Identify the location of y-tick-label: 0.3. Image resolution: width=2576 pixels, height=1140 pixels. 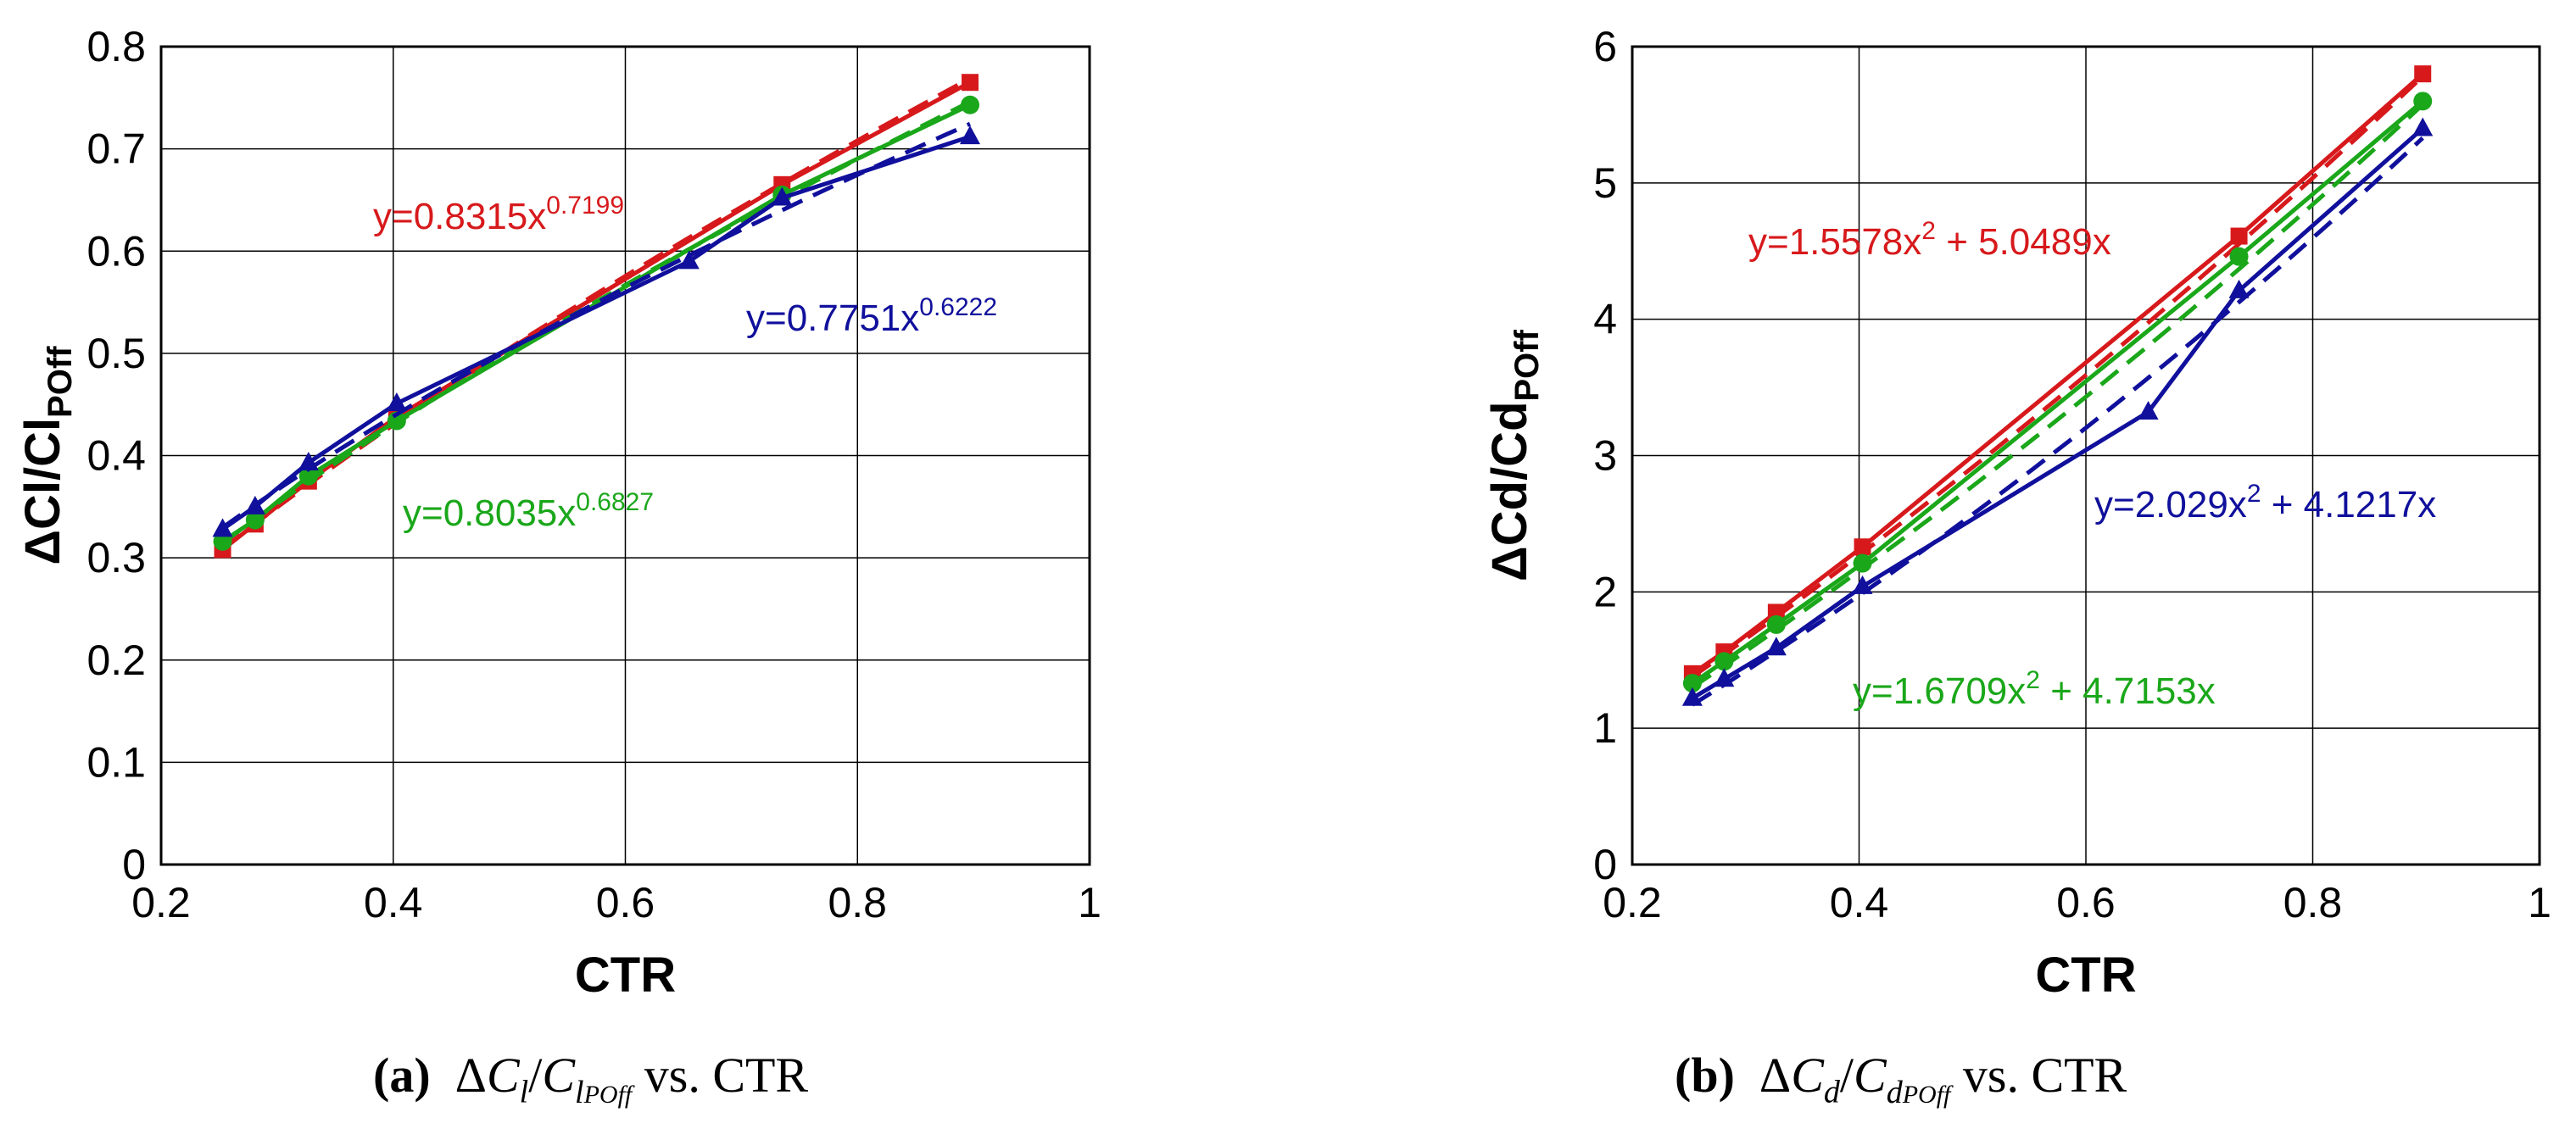
(116, 557).